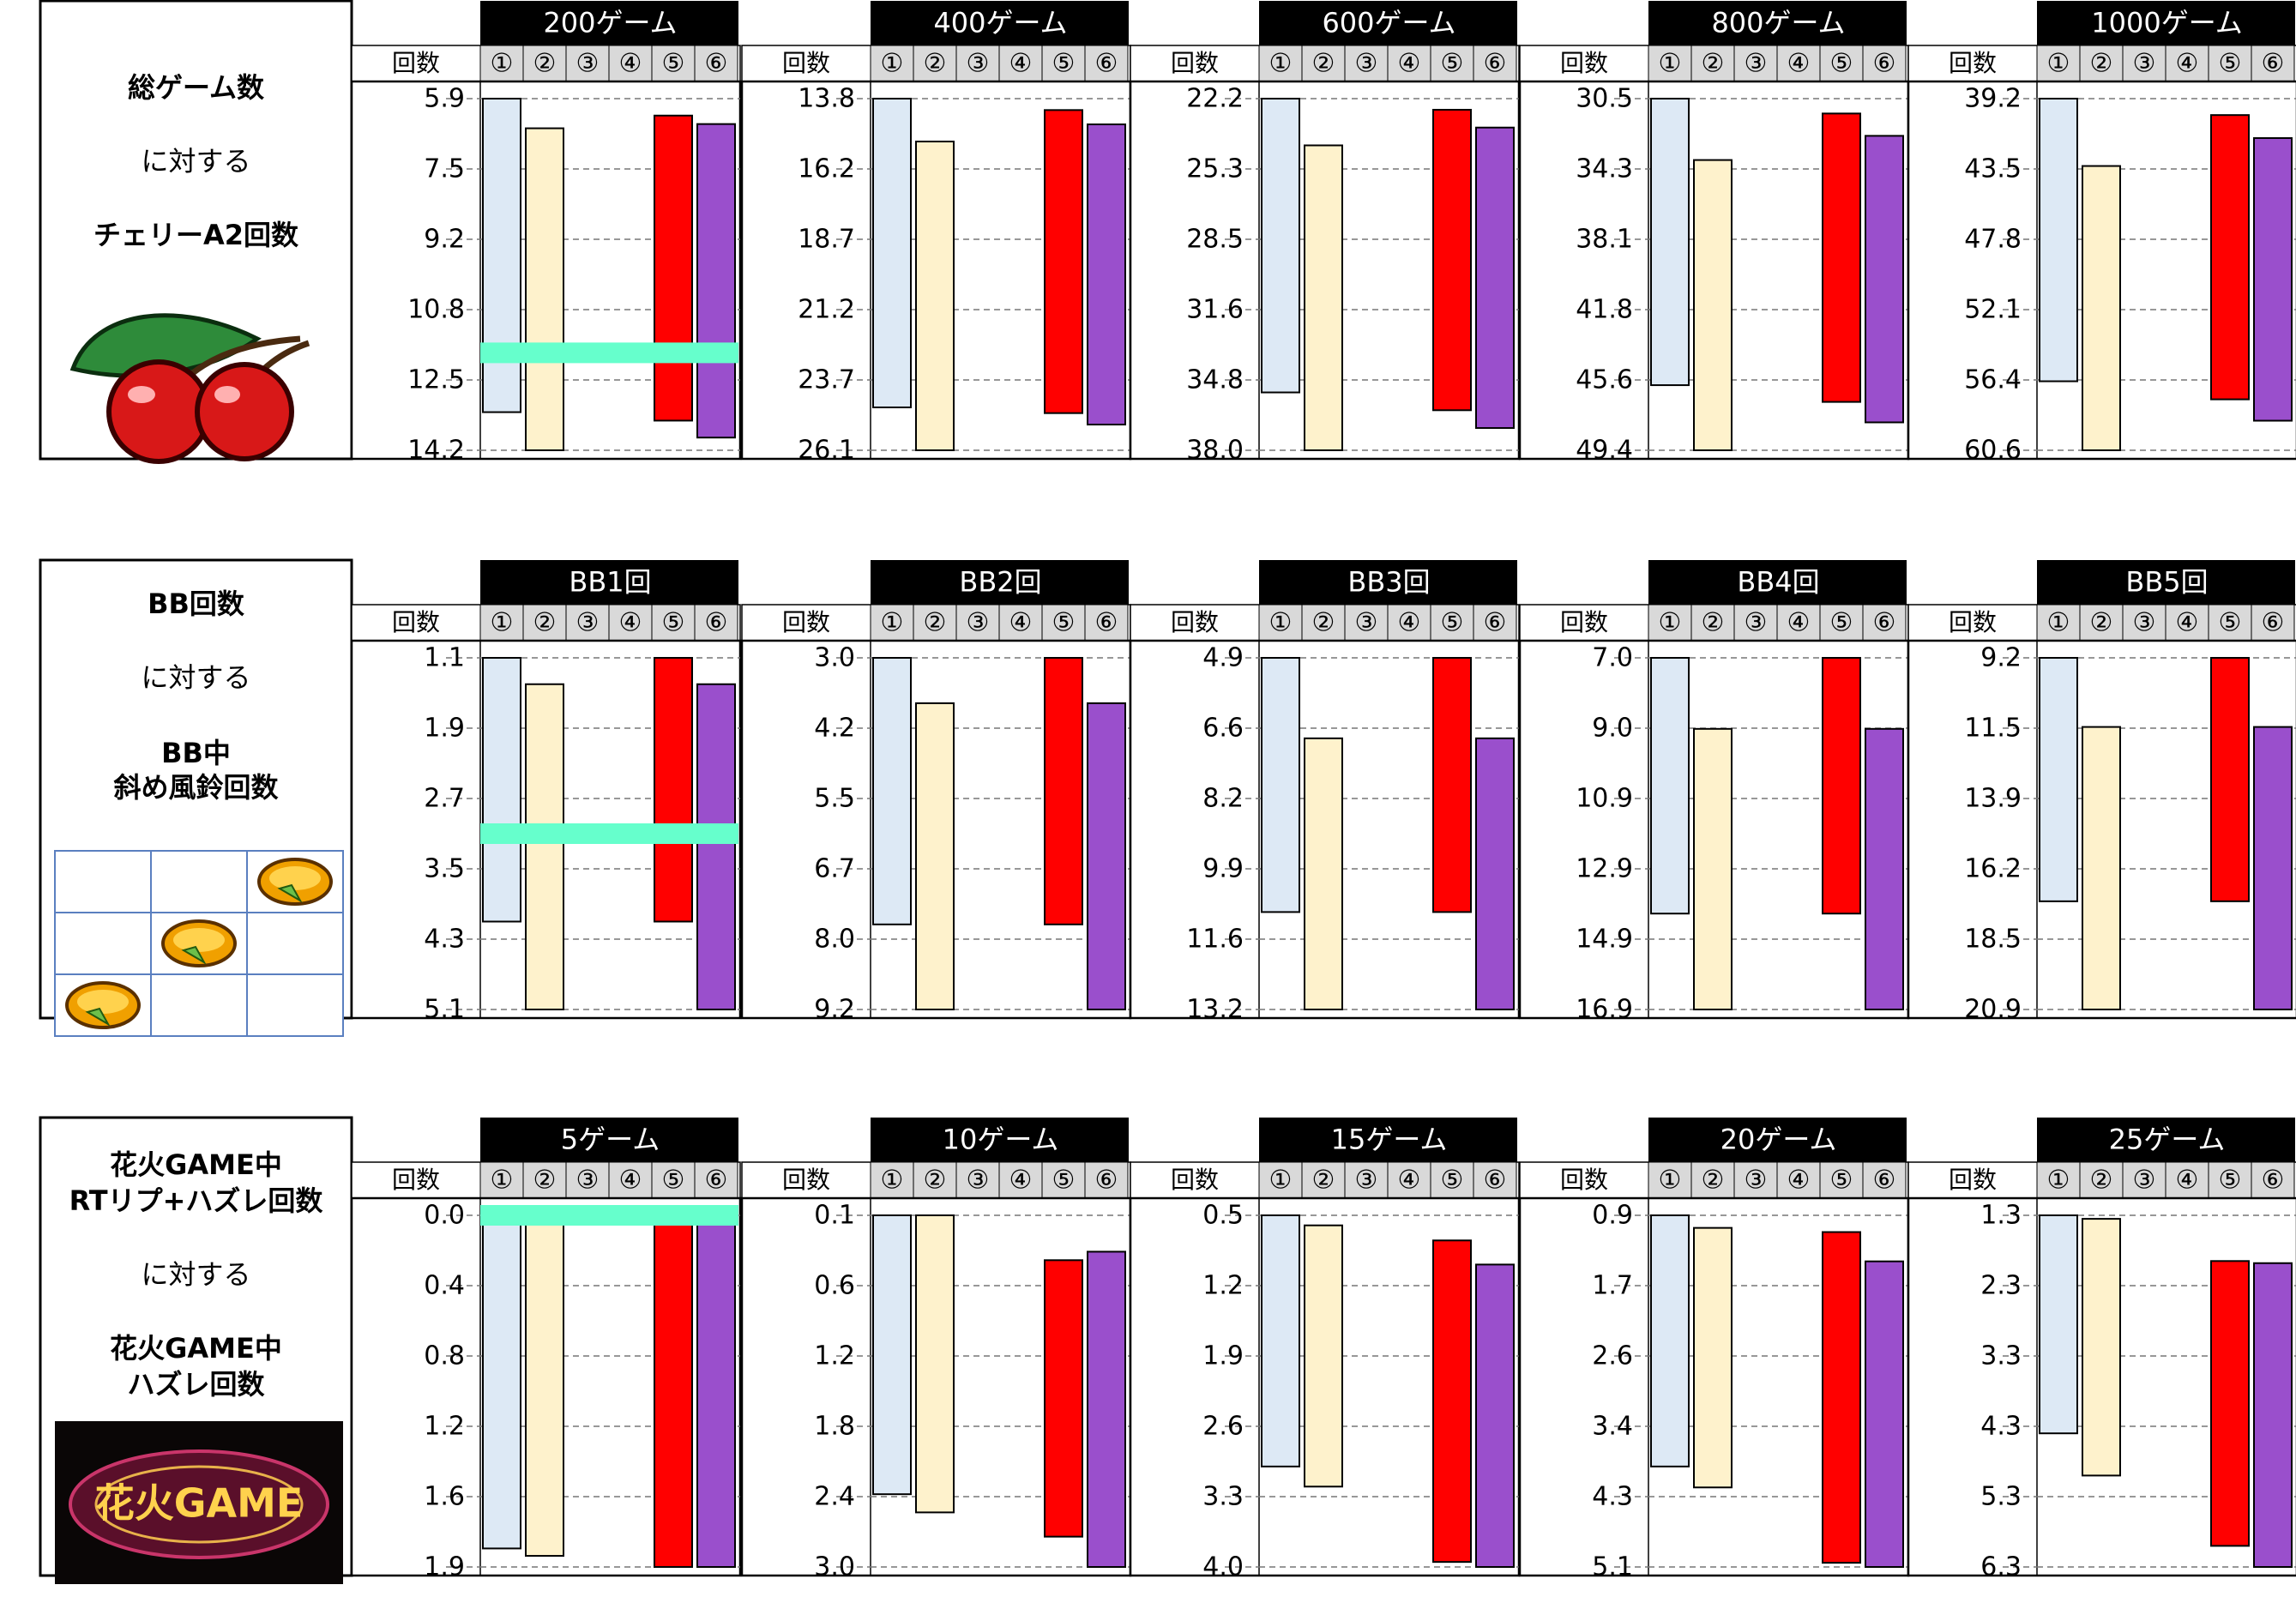  What do you see at coordinates (196, 753) in the screenshot?
I see `row-label-line: BB中` at bounding box center [196, 753].